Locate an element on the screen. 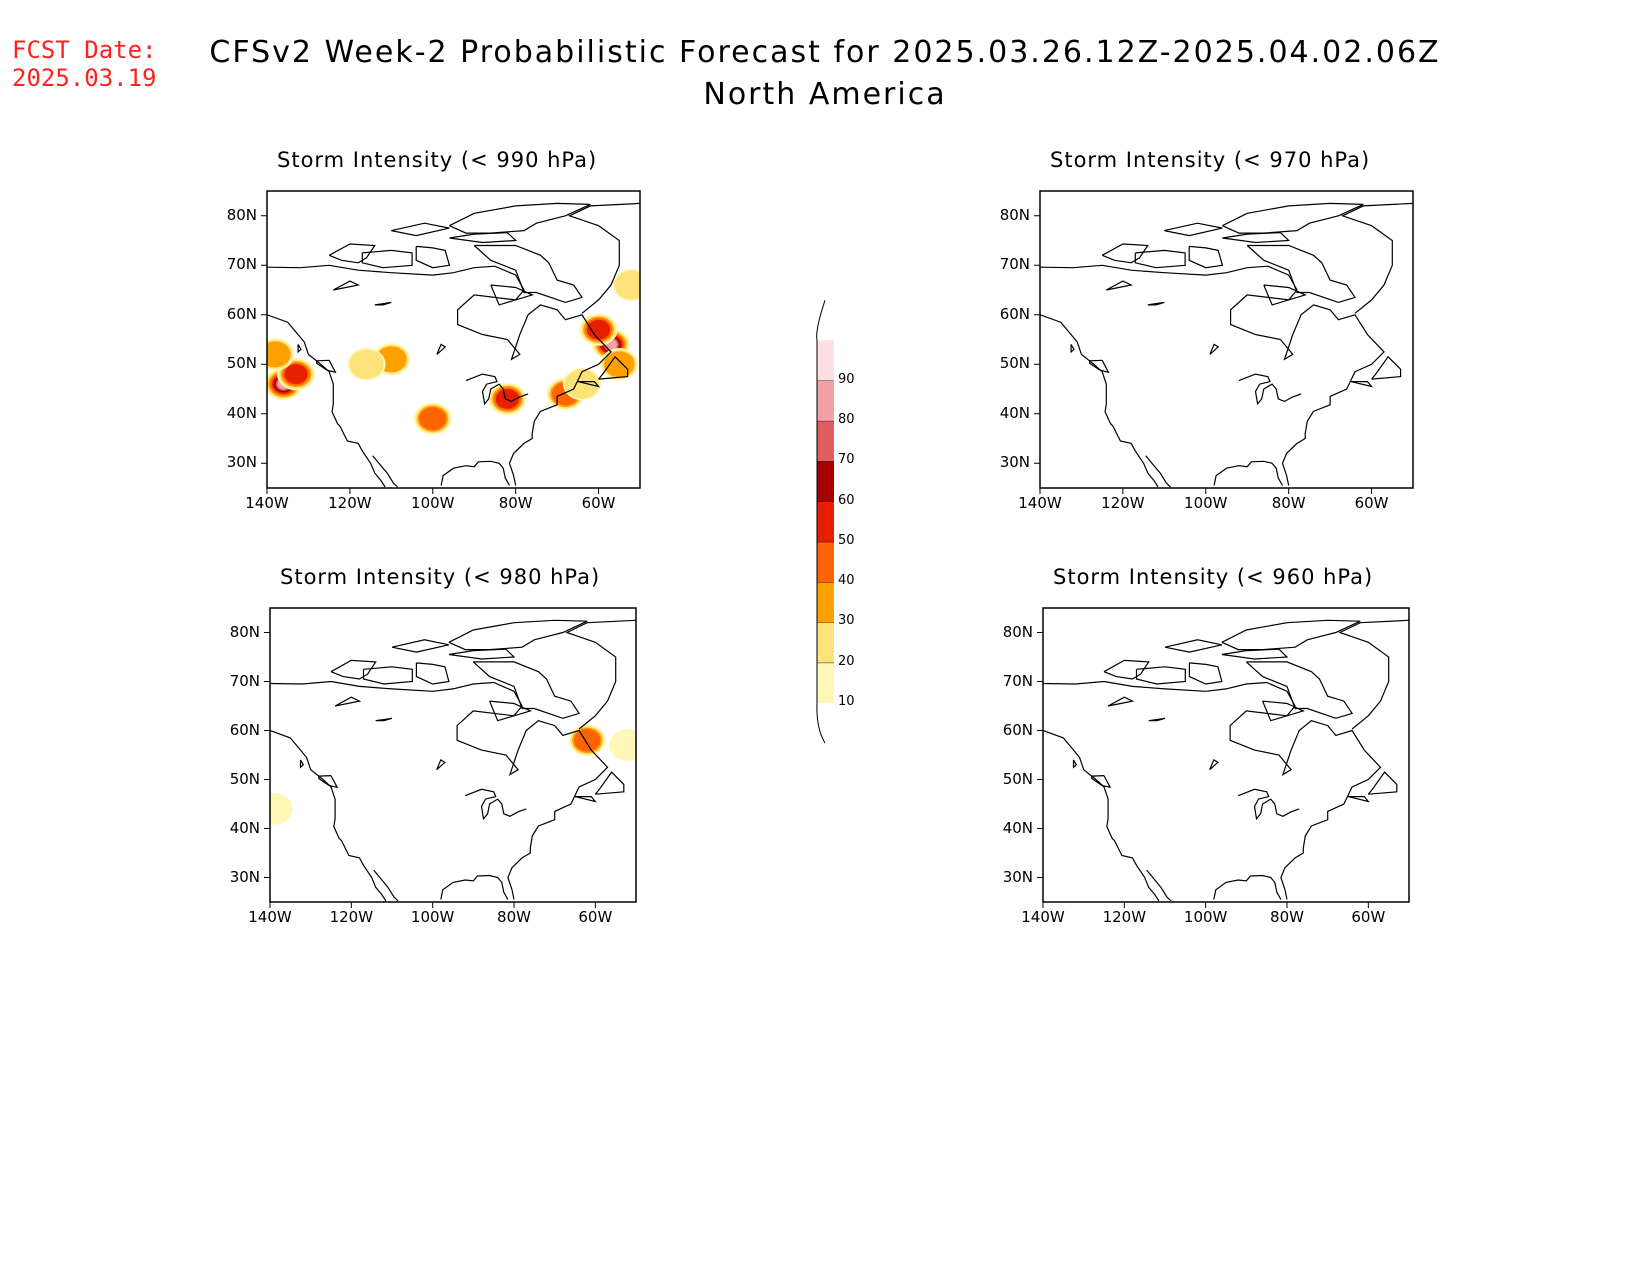  panel-title: Storm Intensity (< 990 hPa) is located at coordinates (437, 160).